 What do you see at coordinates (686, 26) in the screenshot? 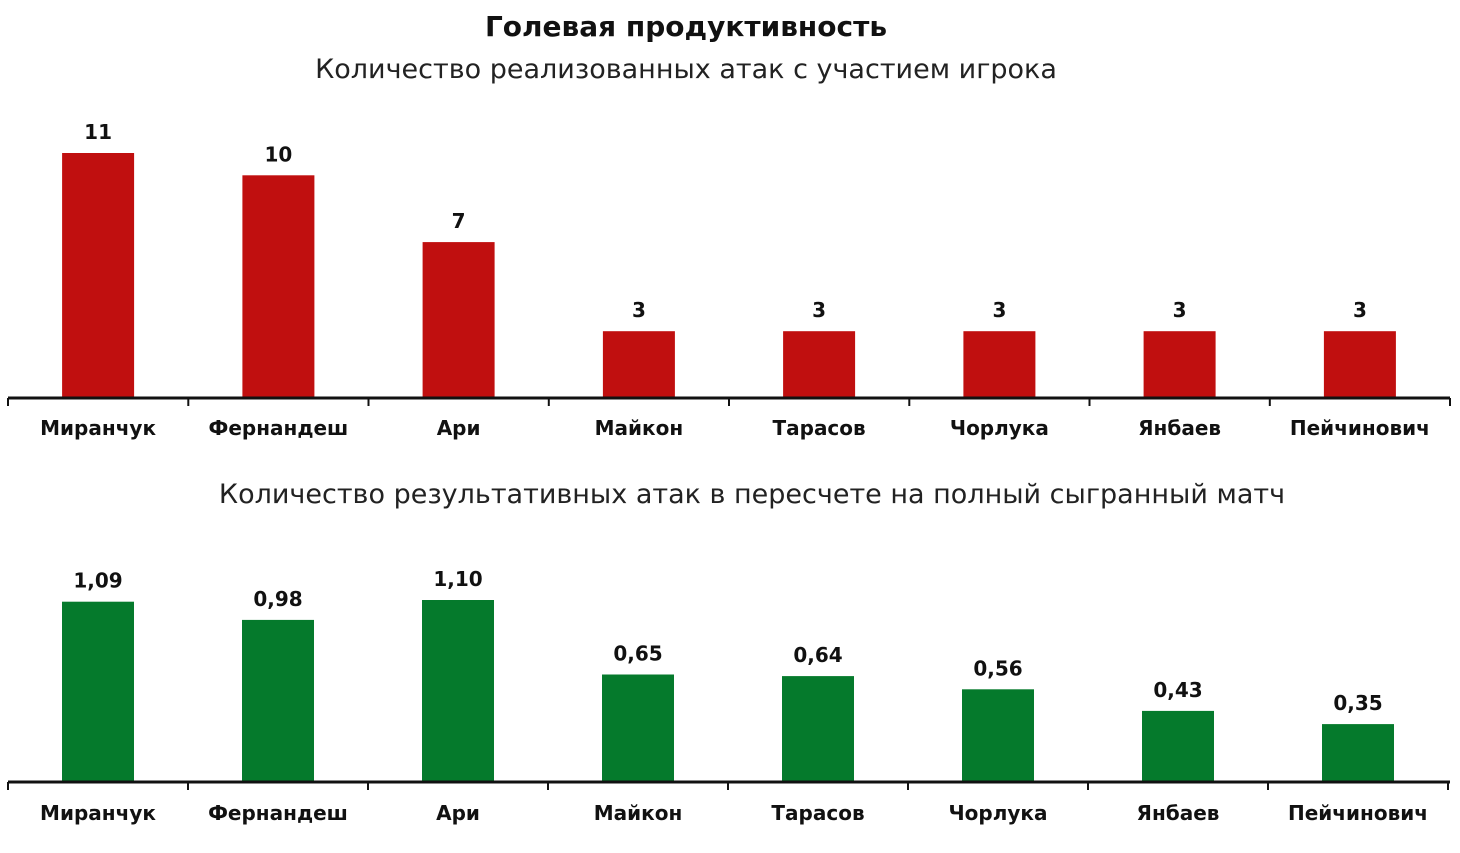
I see `main-title: Голевая продуктивность` at bounding box center [686, 26].